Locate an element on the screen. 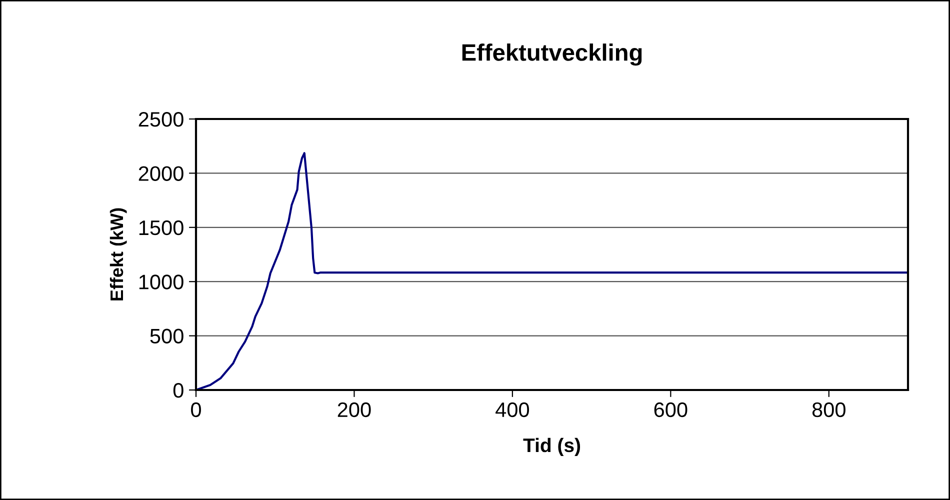 Image resolution: width=950 pixels, height=500 pixels. x-tick-label: 200 is located at coordinates (354, 410).